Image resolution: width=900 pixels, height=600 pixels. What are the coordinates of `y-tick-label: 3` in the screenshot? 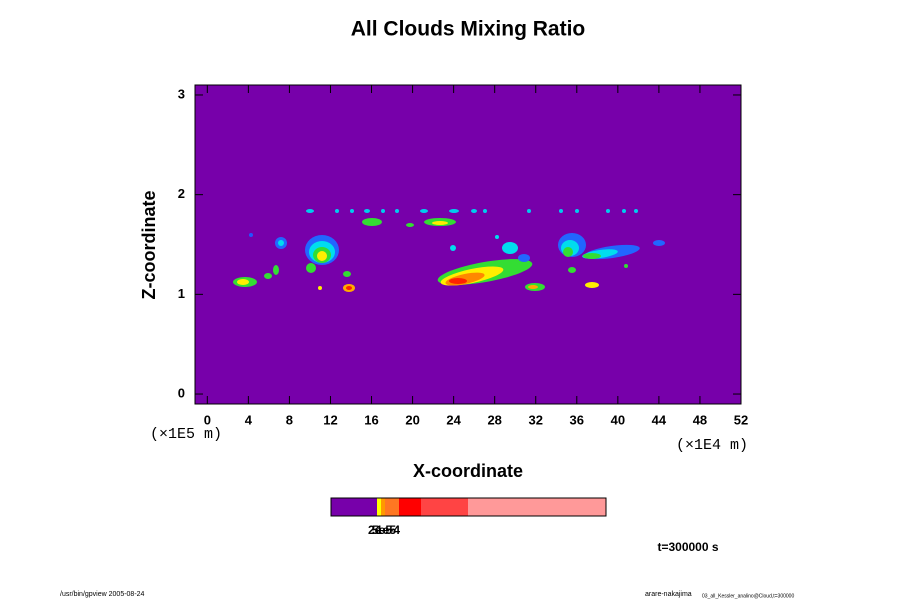 It's located at (181, 93).